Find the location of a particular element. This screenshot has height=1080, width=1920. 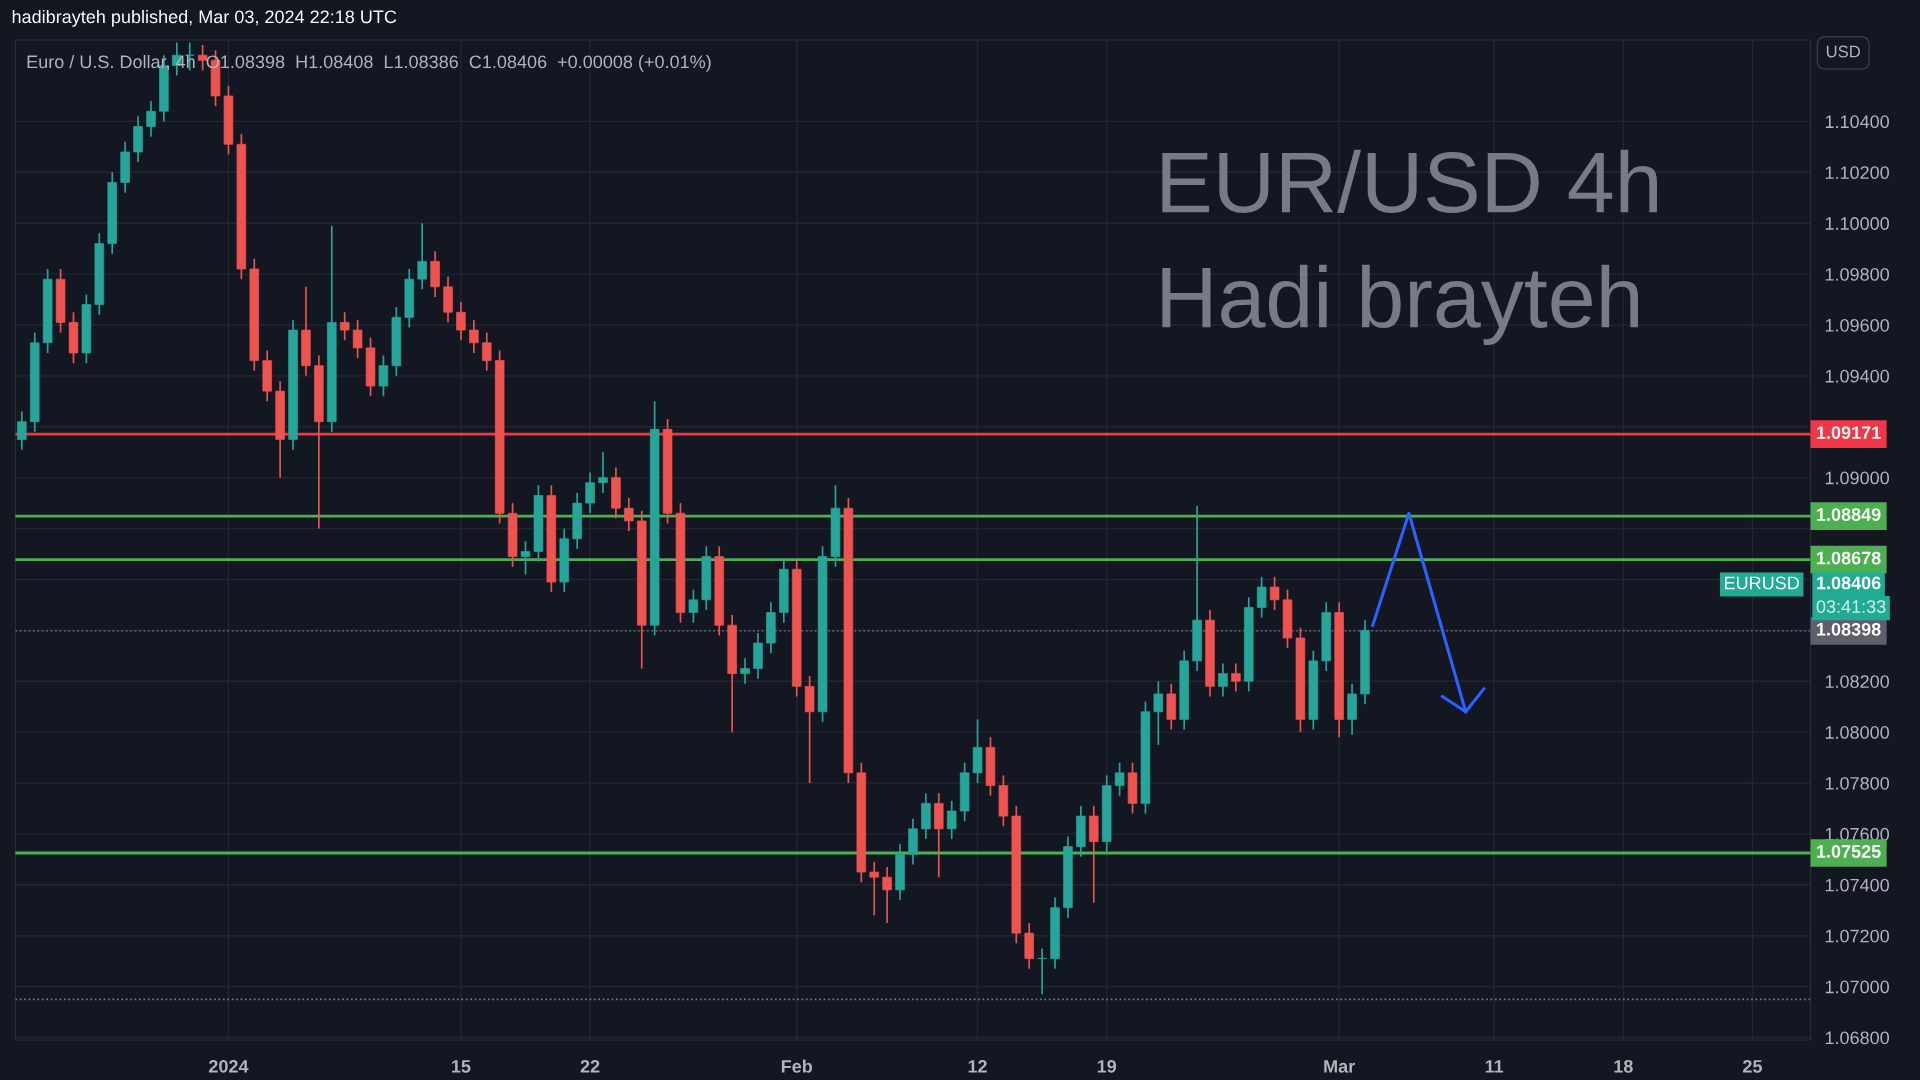

annotation: EUR/USD 4h is located at coordinates (1409, 181).